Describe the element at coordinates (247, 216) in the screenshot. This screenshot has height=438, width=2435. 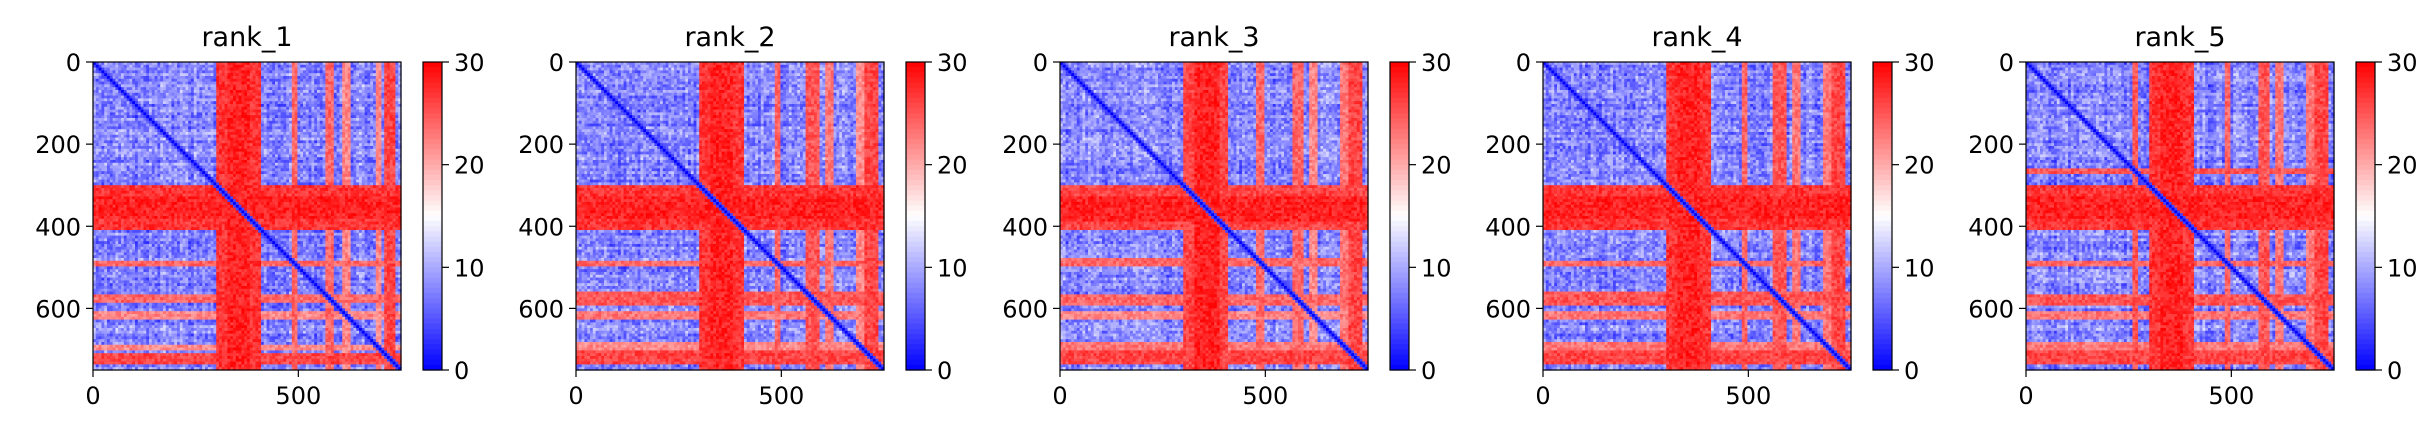
I see `heatmap-cells` at that location.